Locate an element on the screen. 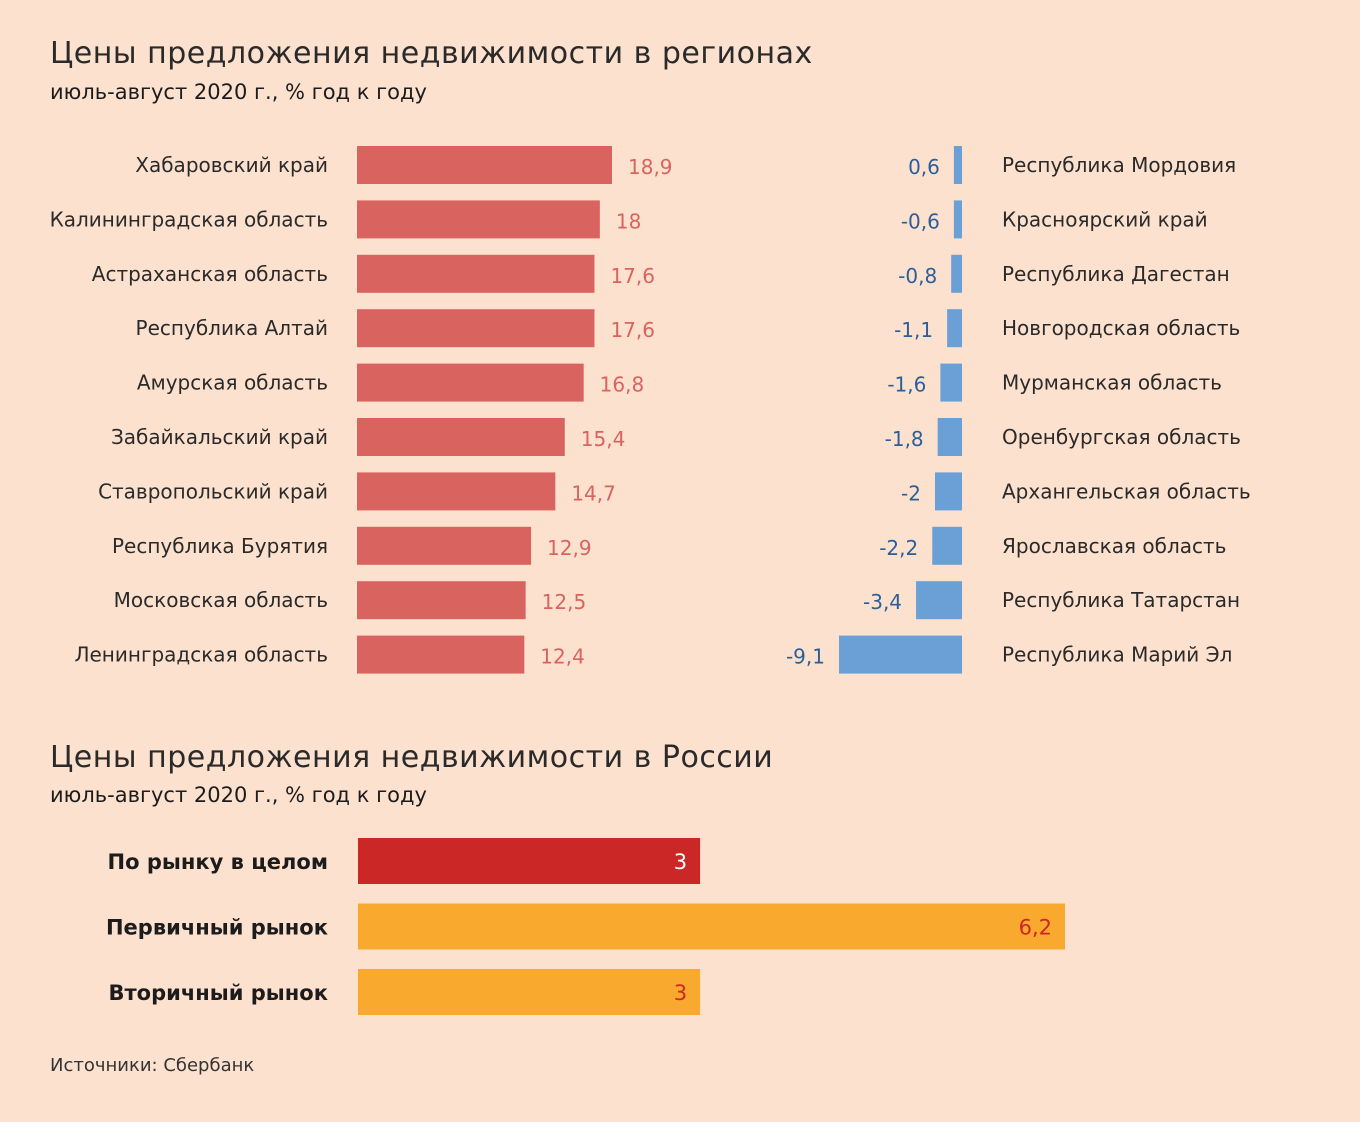 This screenshot has width=1360, height=1122. bottom-region-label: Мурманская область is located at coordinates (1112, 383).